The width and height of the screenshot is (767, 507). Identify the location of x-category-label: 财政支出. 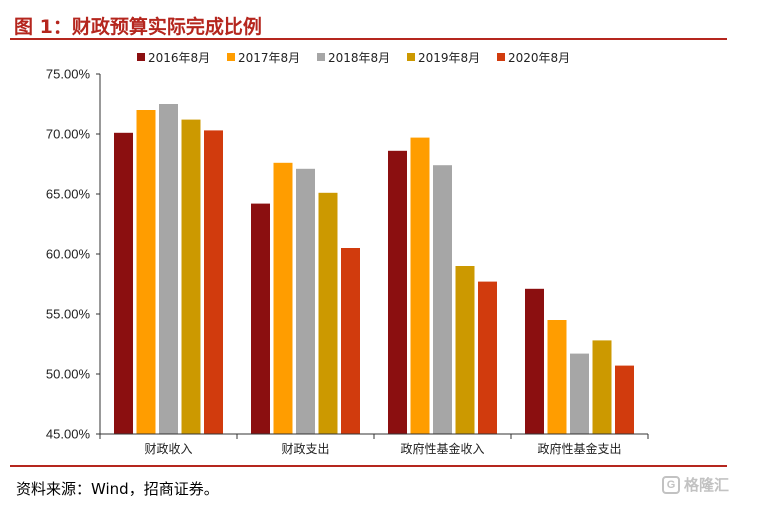
(305, 449).